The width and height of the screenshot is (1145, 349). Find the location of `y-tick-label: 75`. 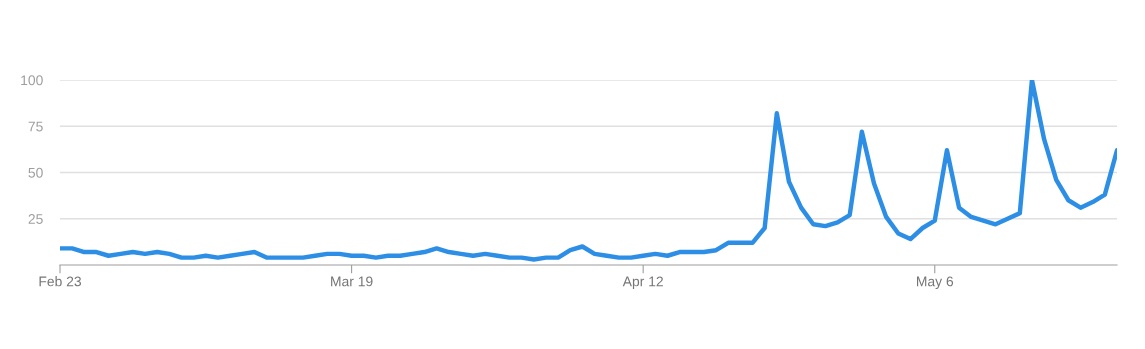

y-tick-label: 75 is located at coordinates (35, 126).